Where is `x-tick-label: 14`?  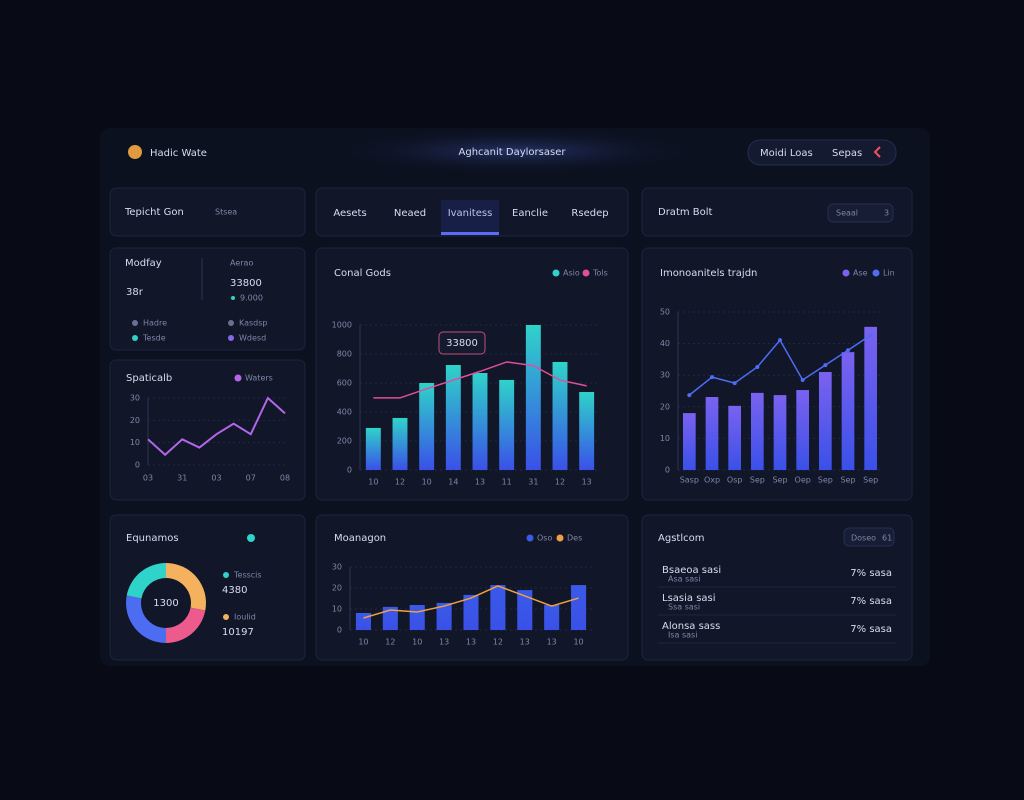
x-tick-label: 14 is located at coordinates (453, 482).